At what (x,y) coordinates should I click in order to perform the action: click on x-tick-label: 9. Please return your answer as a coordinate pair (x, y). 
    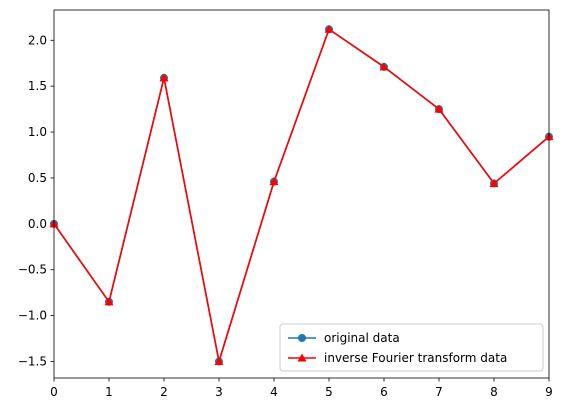
    Looking at the image, I should click on (549, 392).